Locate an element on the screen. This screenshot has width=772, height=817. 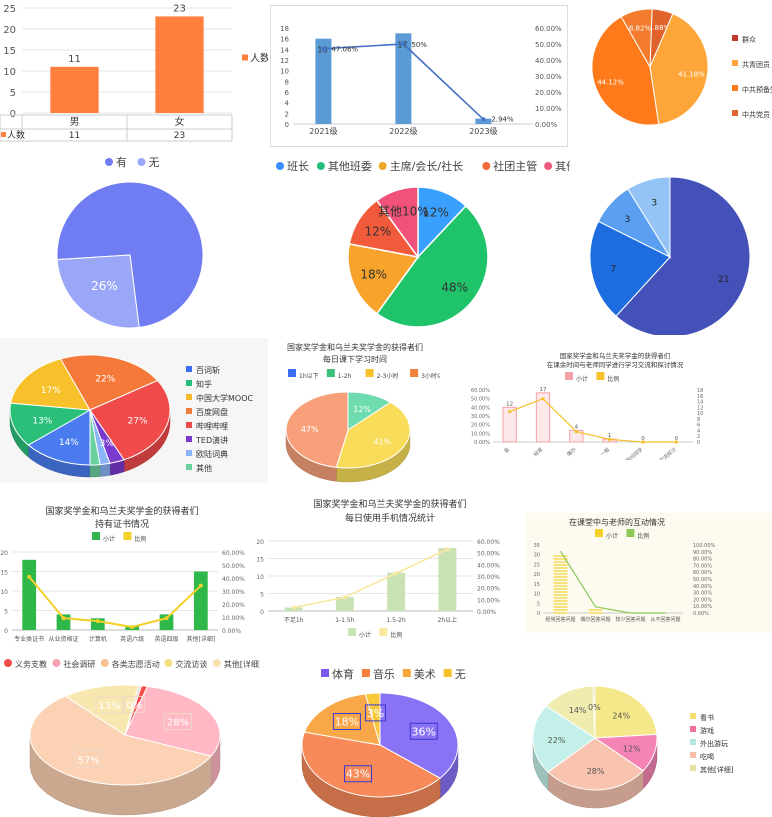
slice-label: 36% is located at coordinates (424, 731).